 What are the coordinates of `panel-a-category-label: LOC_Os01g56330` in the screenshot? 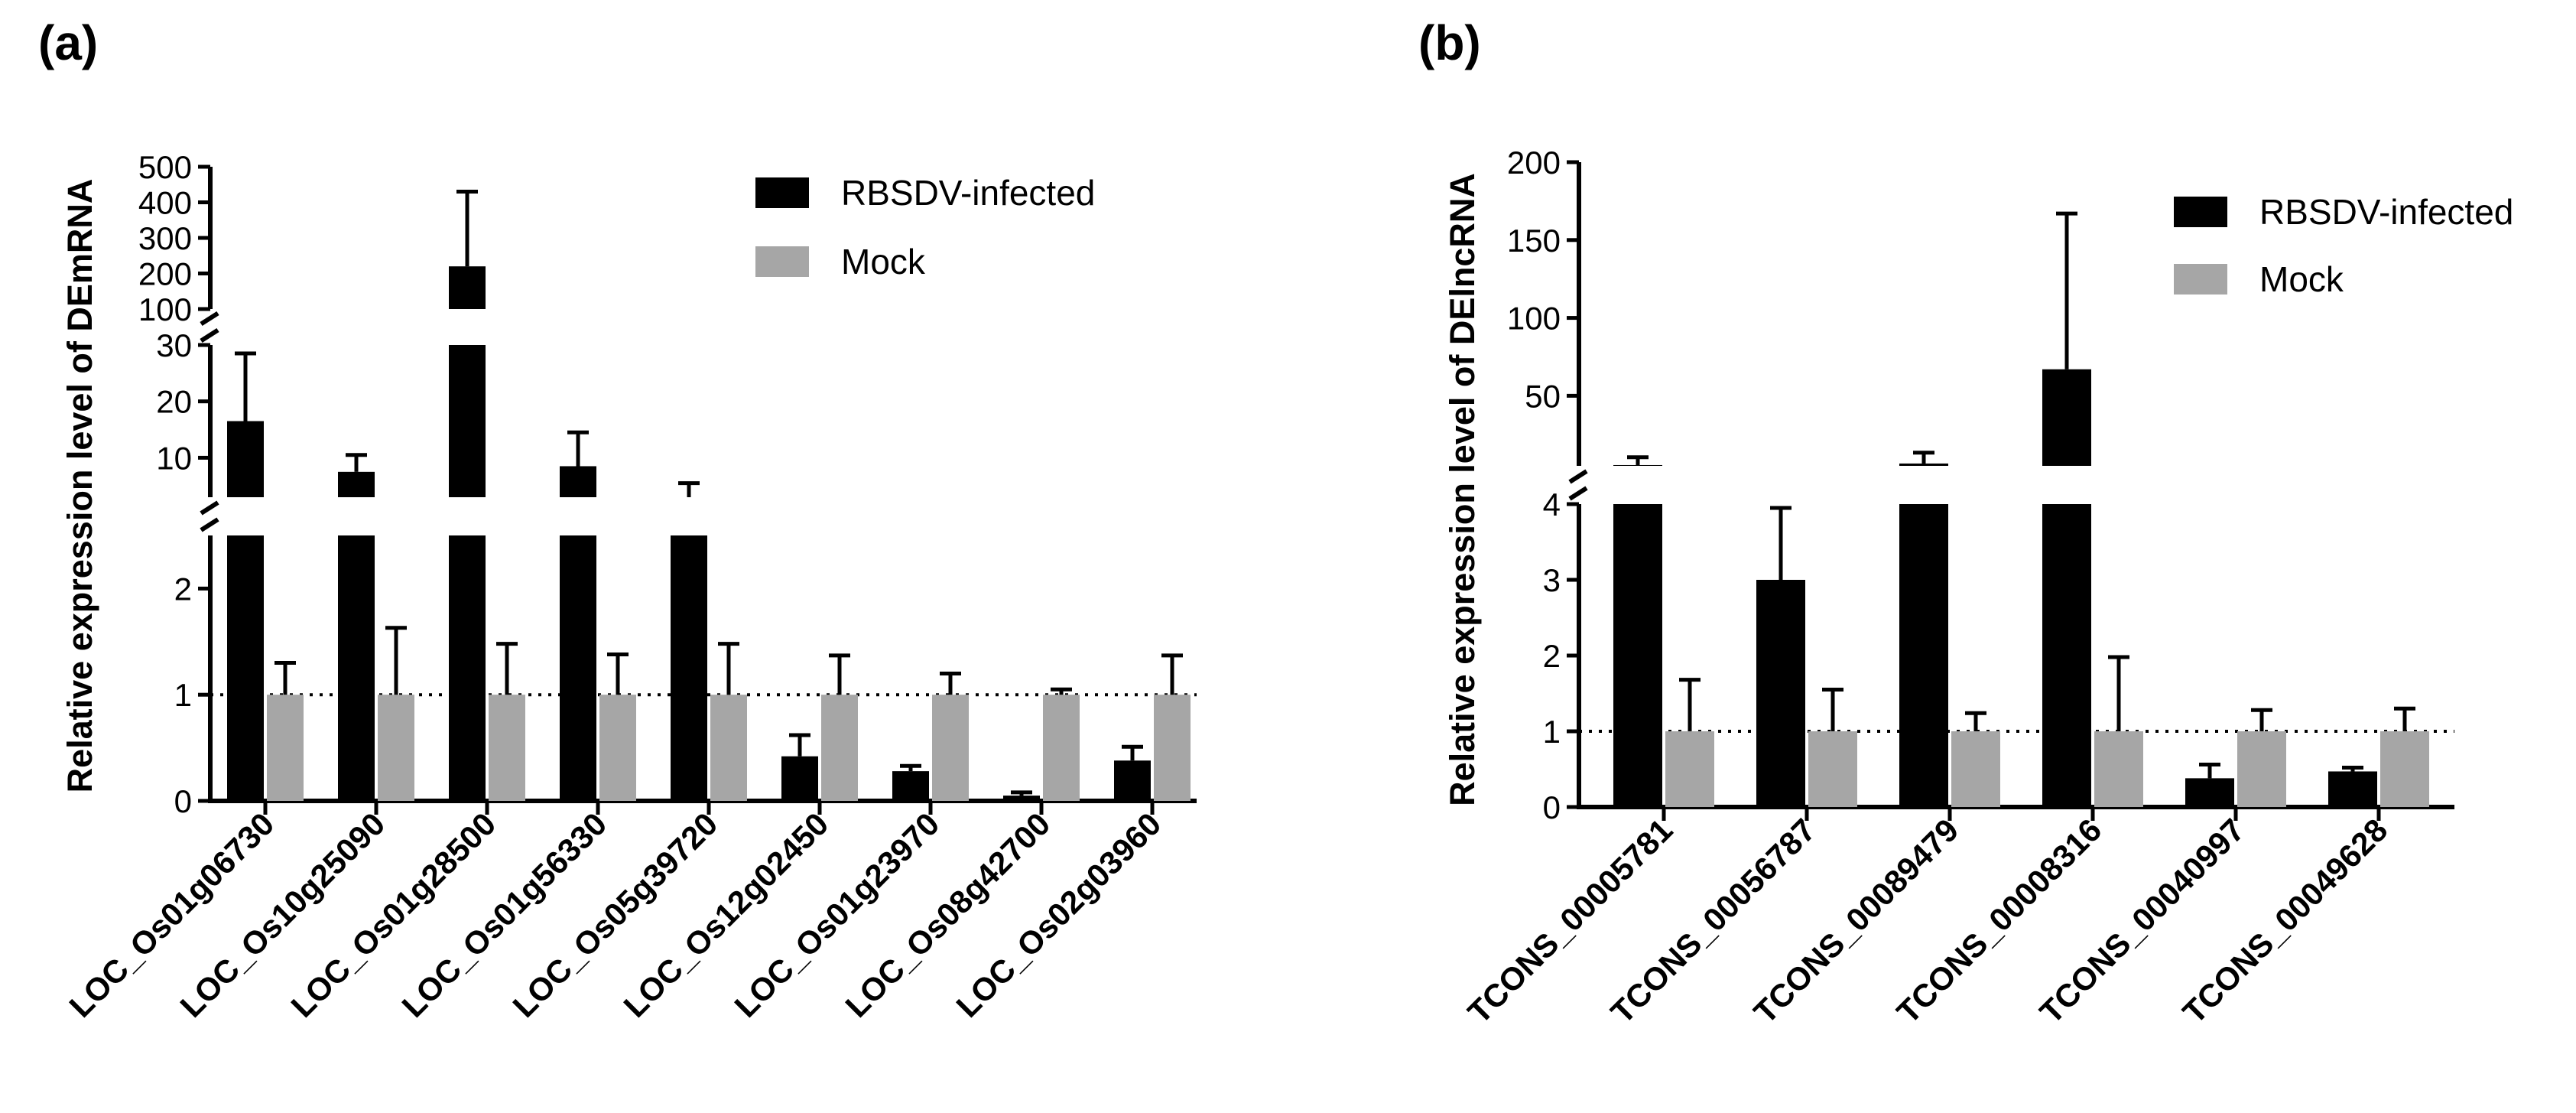 It's located at (505, 914).